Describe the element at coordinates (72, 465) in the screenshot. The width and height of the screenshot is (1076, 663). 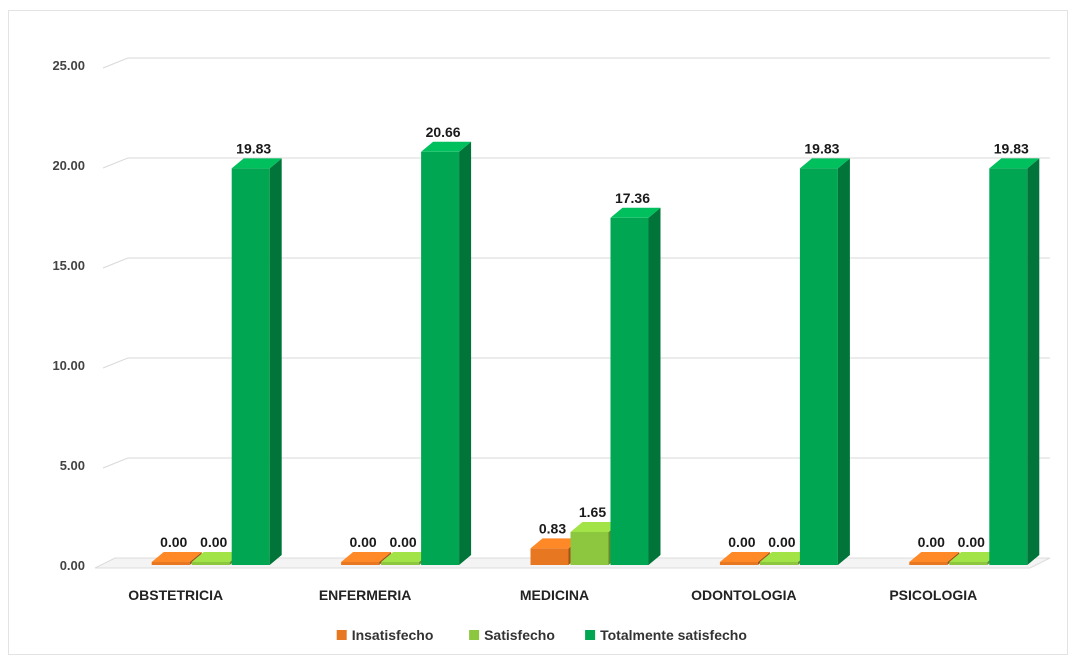
I see `y-tick-label: 5.00` at that location.